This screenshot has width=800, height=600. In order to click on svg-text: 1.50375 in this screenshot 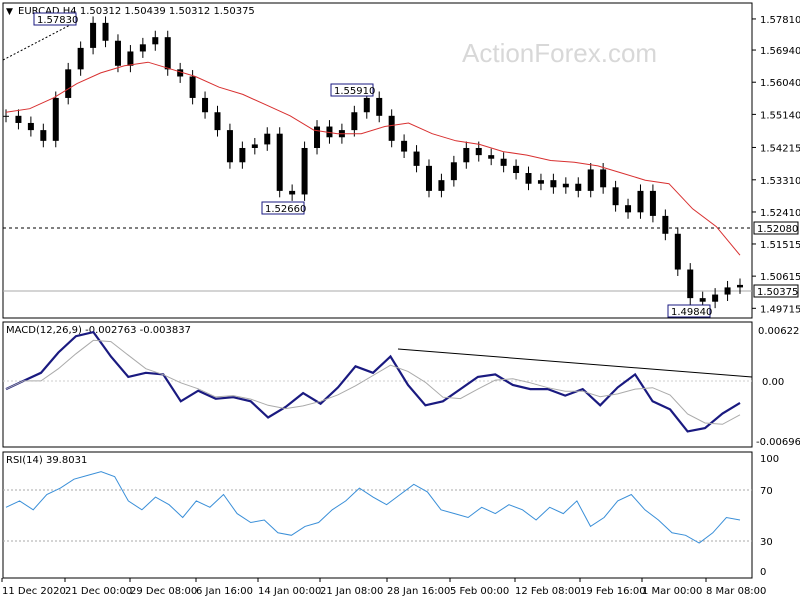, I will do `click(777, 292)`.